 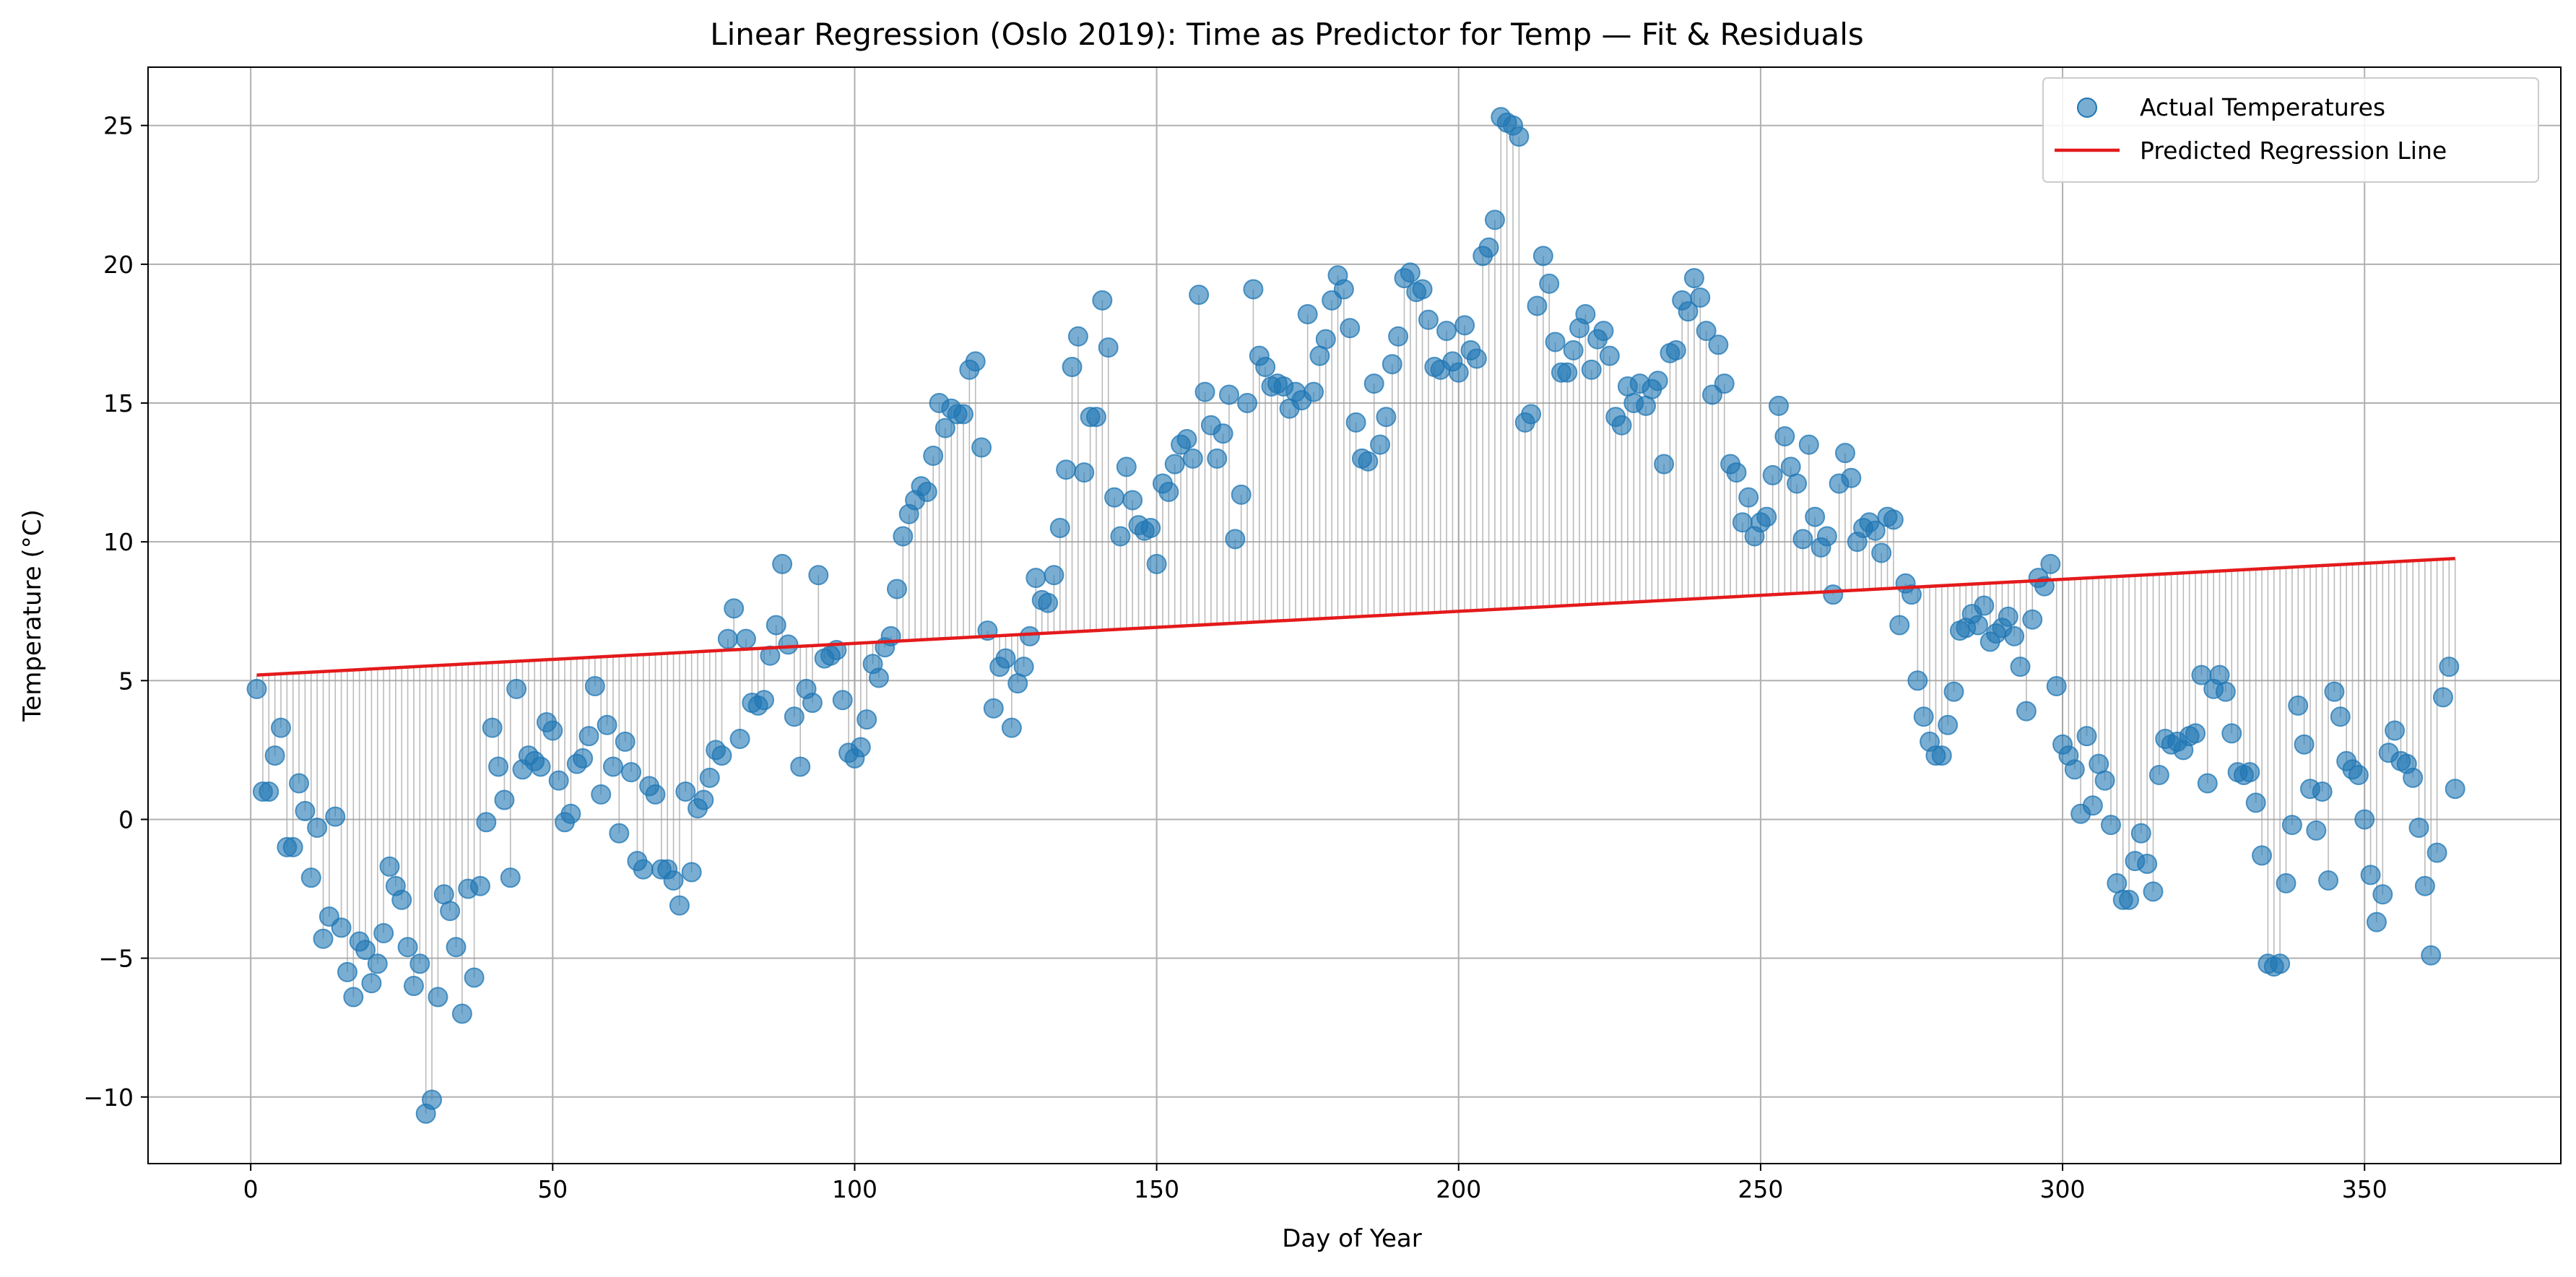 I want to click on x-axis-ticks: 0 50 100 150 200 250 300 350, so click(x=1315, y=1183).